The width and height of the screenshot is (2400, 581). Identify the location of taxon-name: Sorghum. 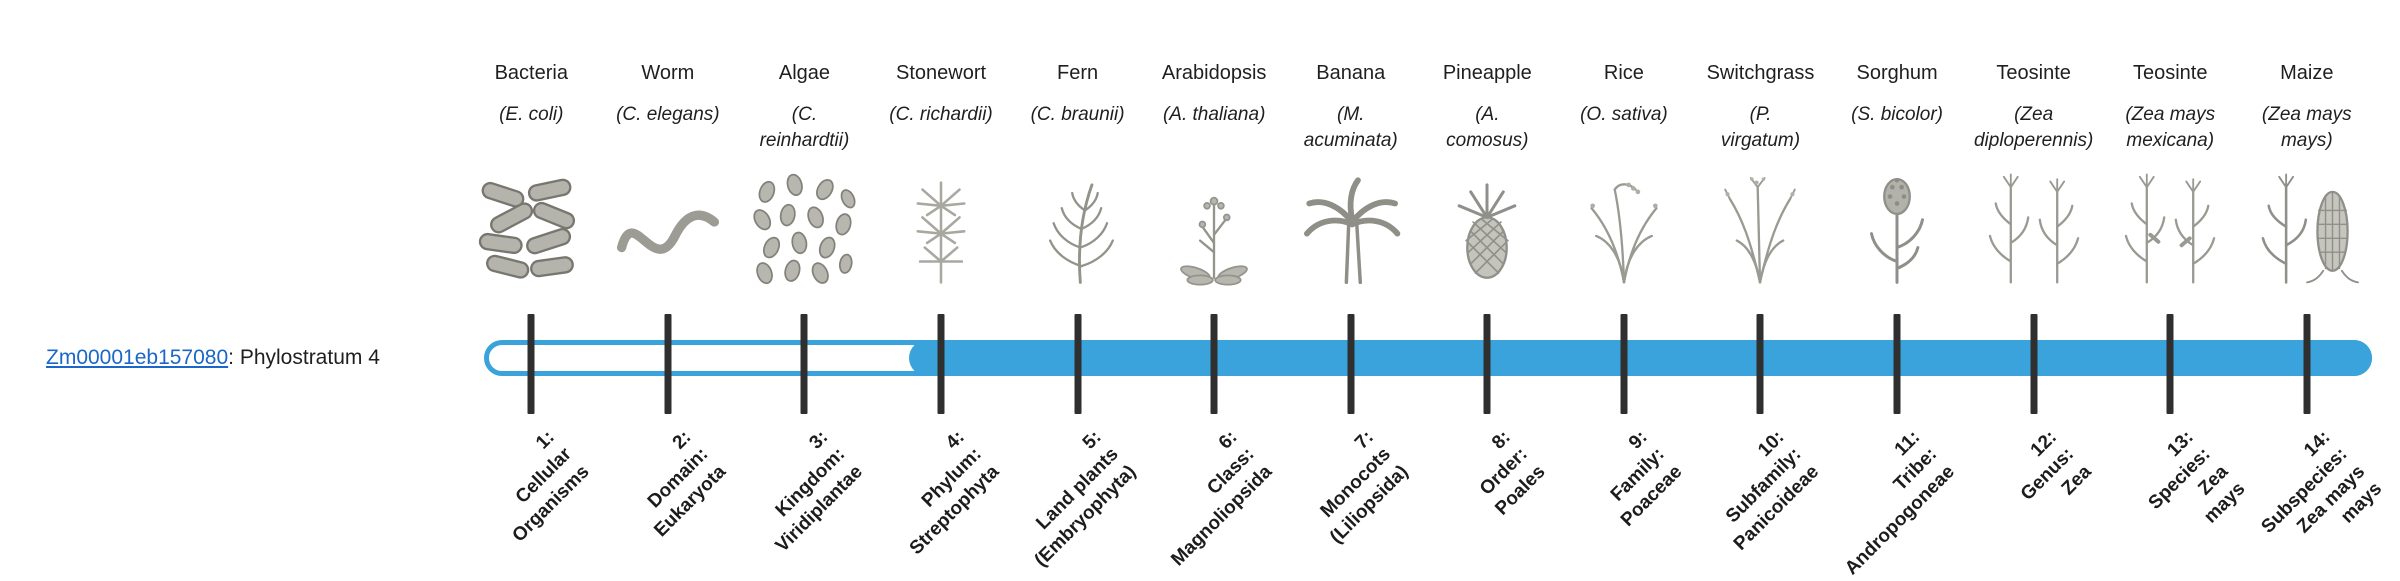
(1897, 73).